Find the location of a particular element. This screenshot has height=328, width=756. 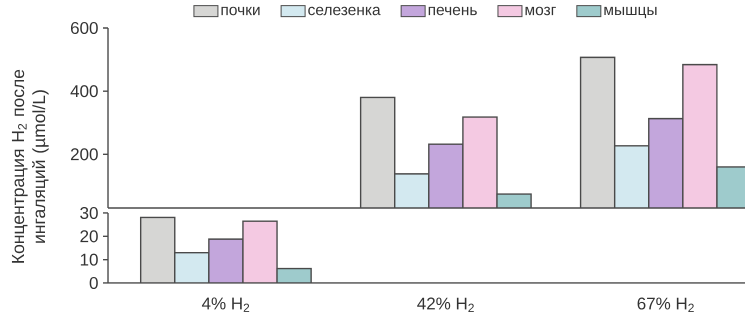

legend-label: мышцы is located at coordinates (630, 12).